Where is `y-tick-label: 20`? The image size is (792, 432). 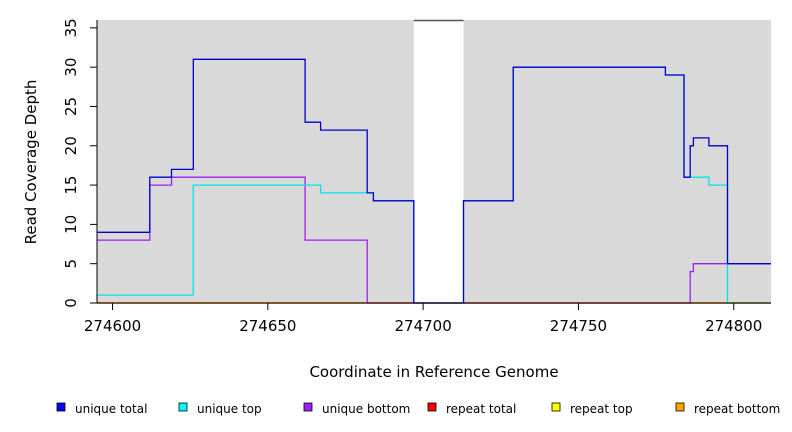
y-tick-label: 20 is located at coordinates (71, 145).